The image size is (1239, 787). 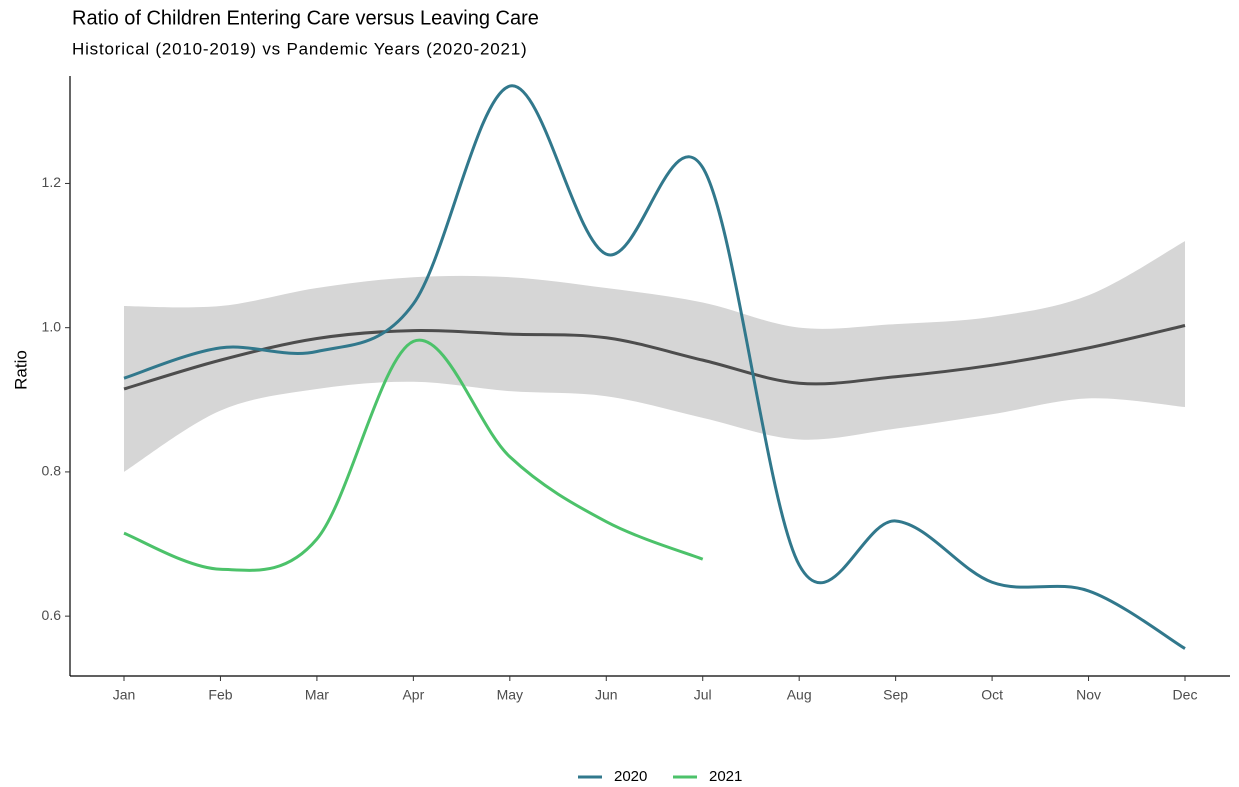 What do you see at coordinates (992, 695) in the screenshot?
I see `x-tick-label: Oct` at bounding box center [992, 695].